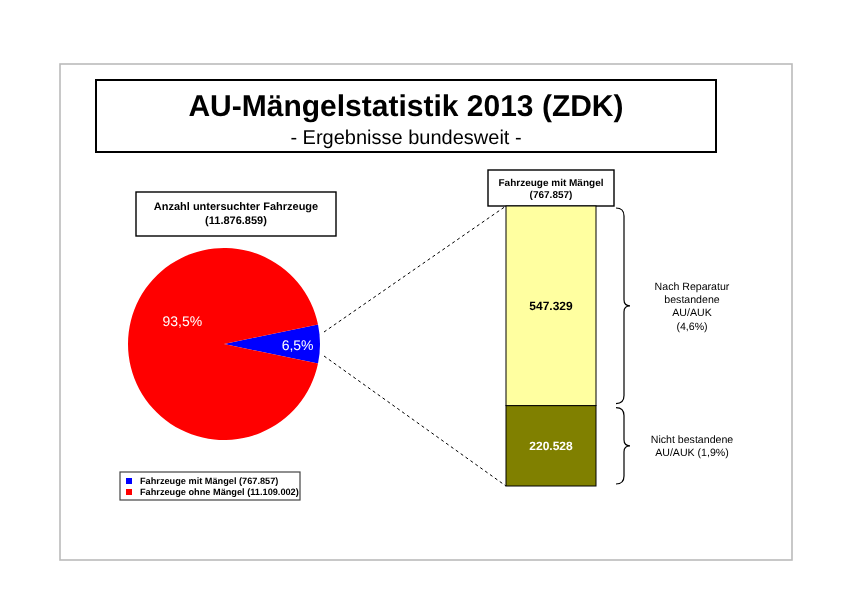 The height and width of the screenshot is (600, 850). What do you see at coordinates (223, 344) in the screenshot?
I see `pie-slice` at bounding box center [223, 344].